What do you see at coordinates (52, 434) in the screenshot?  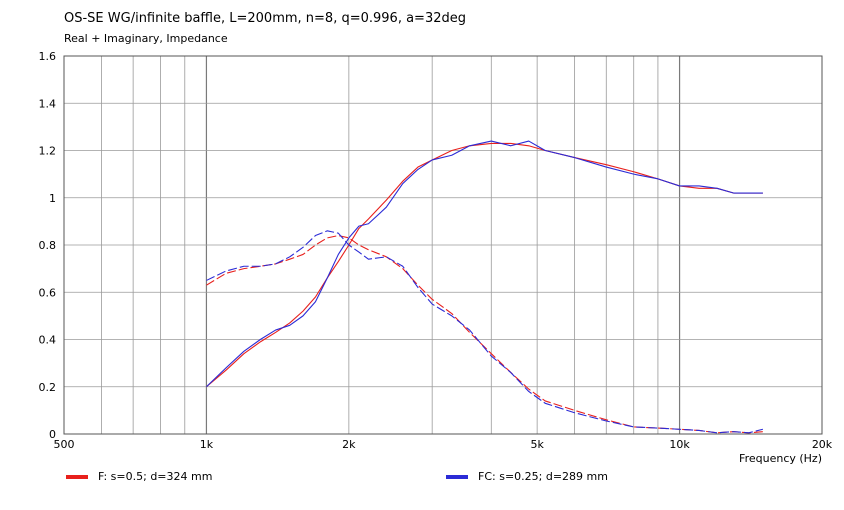 I see `y-tick-label: 0` at bounding box center [52, 434].